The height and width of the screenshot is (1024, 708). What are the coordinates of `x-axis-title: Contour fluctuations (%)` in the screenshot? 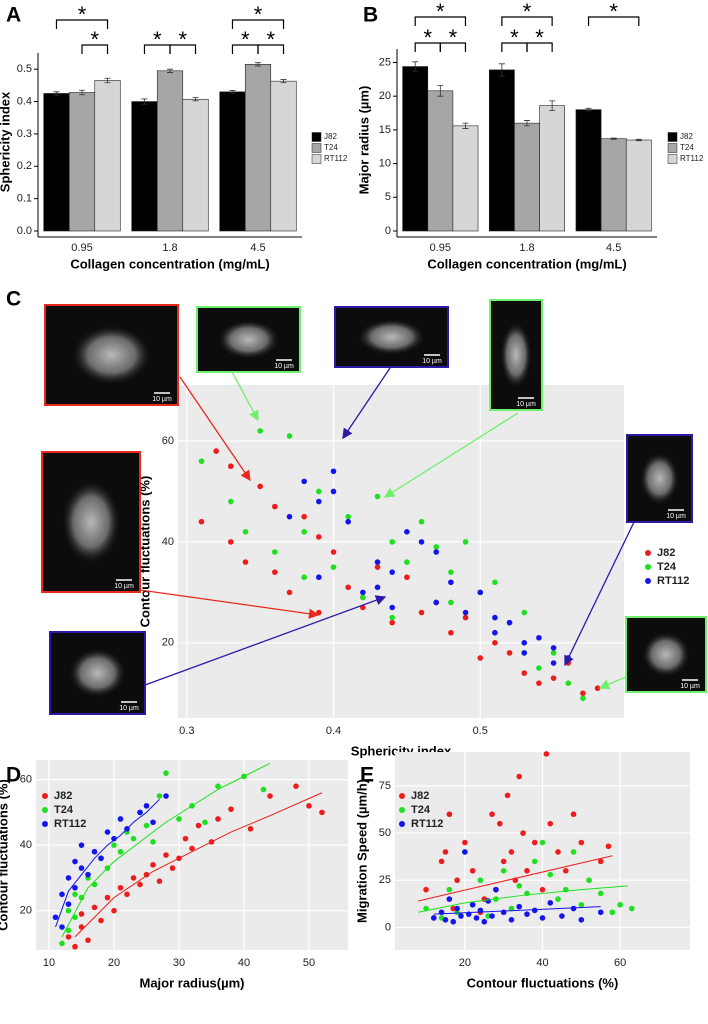 It's located at (543, 982).